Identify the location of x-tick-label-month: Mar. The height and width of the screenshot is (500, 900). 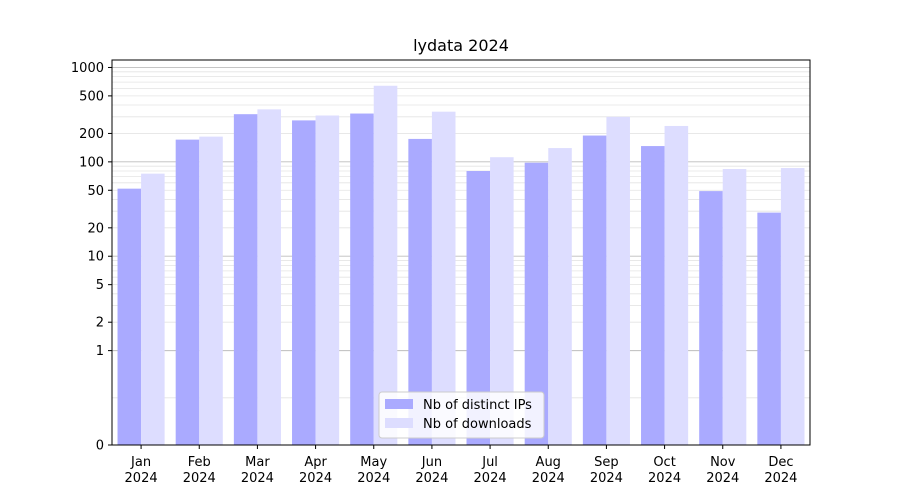
(257, 462).